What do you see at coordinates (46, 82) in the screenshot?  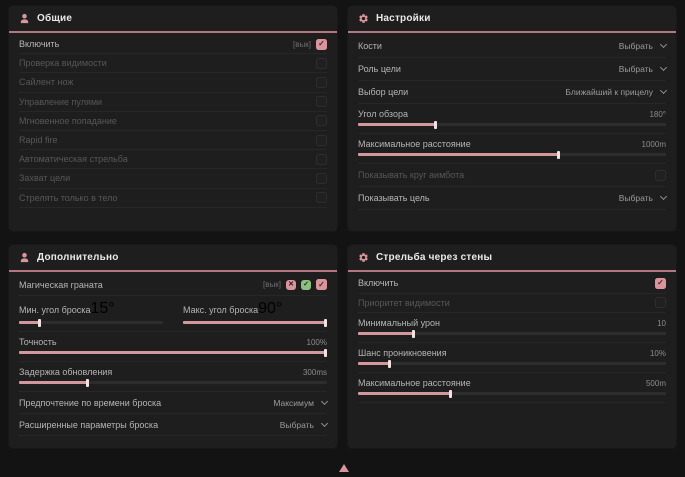 I see `row-label: Сайлент нож` at bounding box center [46, 82].